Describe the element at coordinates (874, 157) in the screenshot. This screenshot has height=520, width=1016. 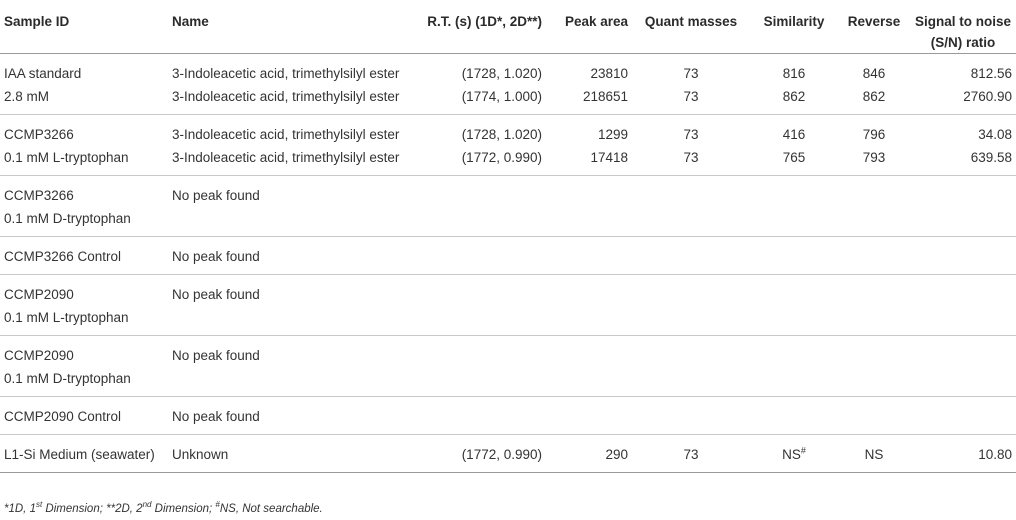
I see `cell-reverse: 793` at that location.